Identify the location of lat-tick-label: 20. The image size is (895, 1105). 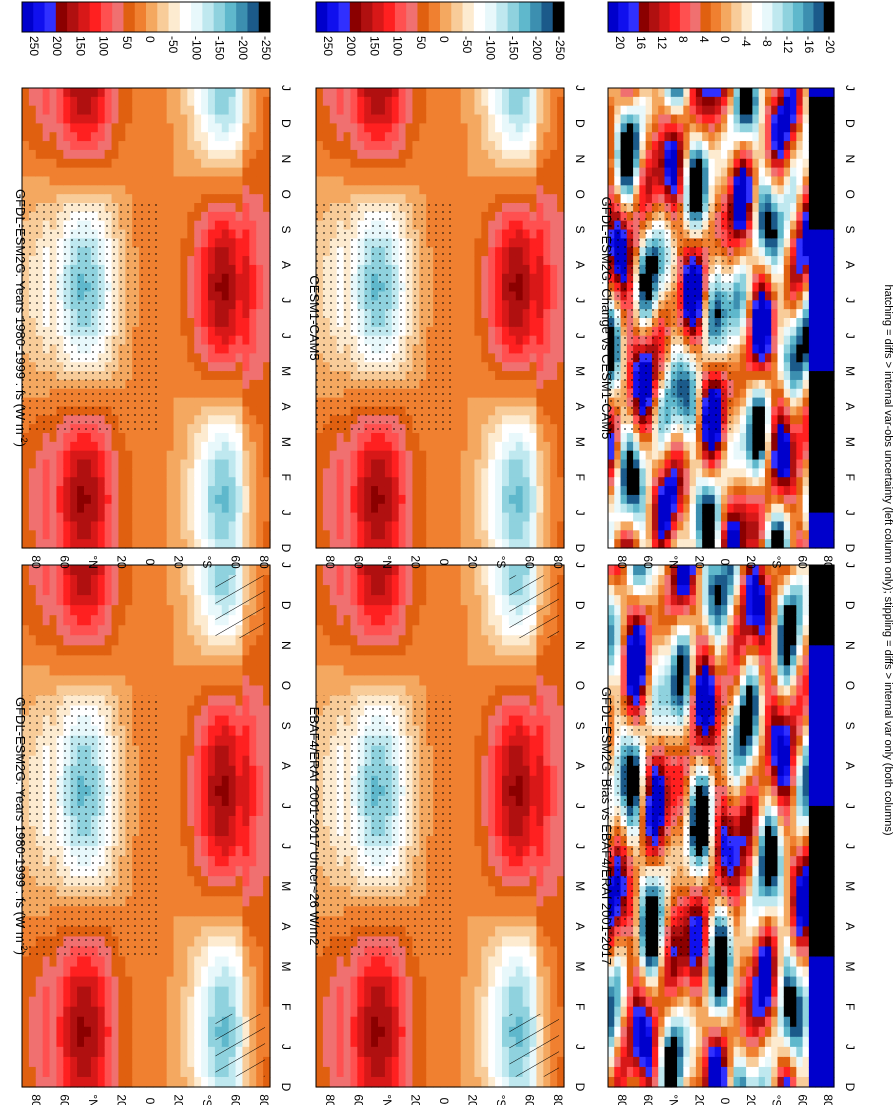
(179, 562).